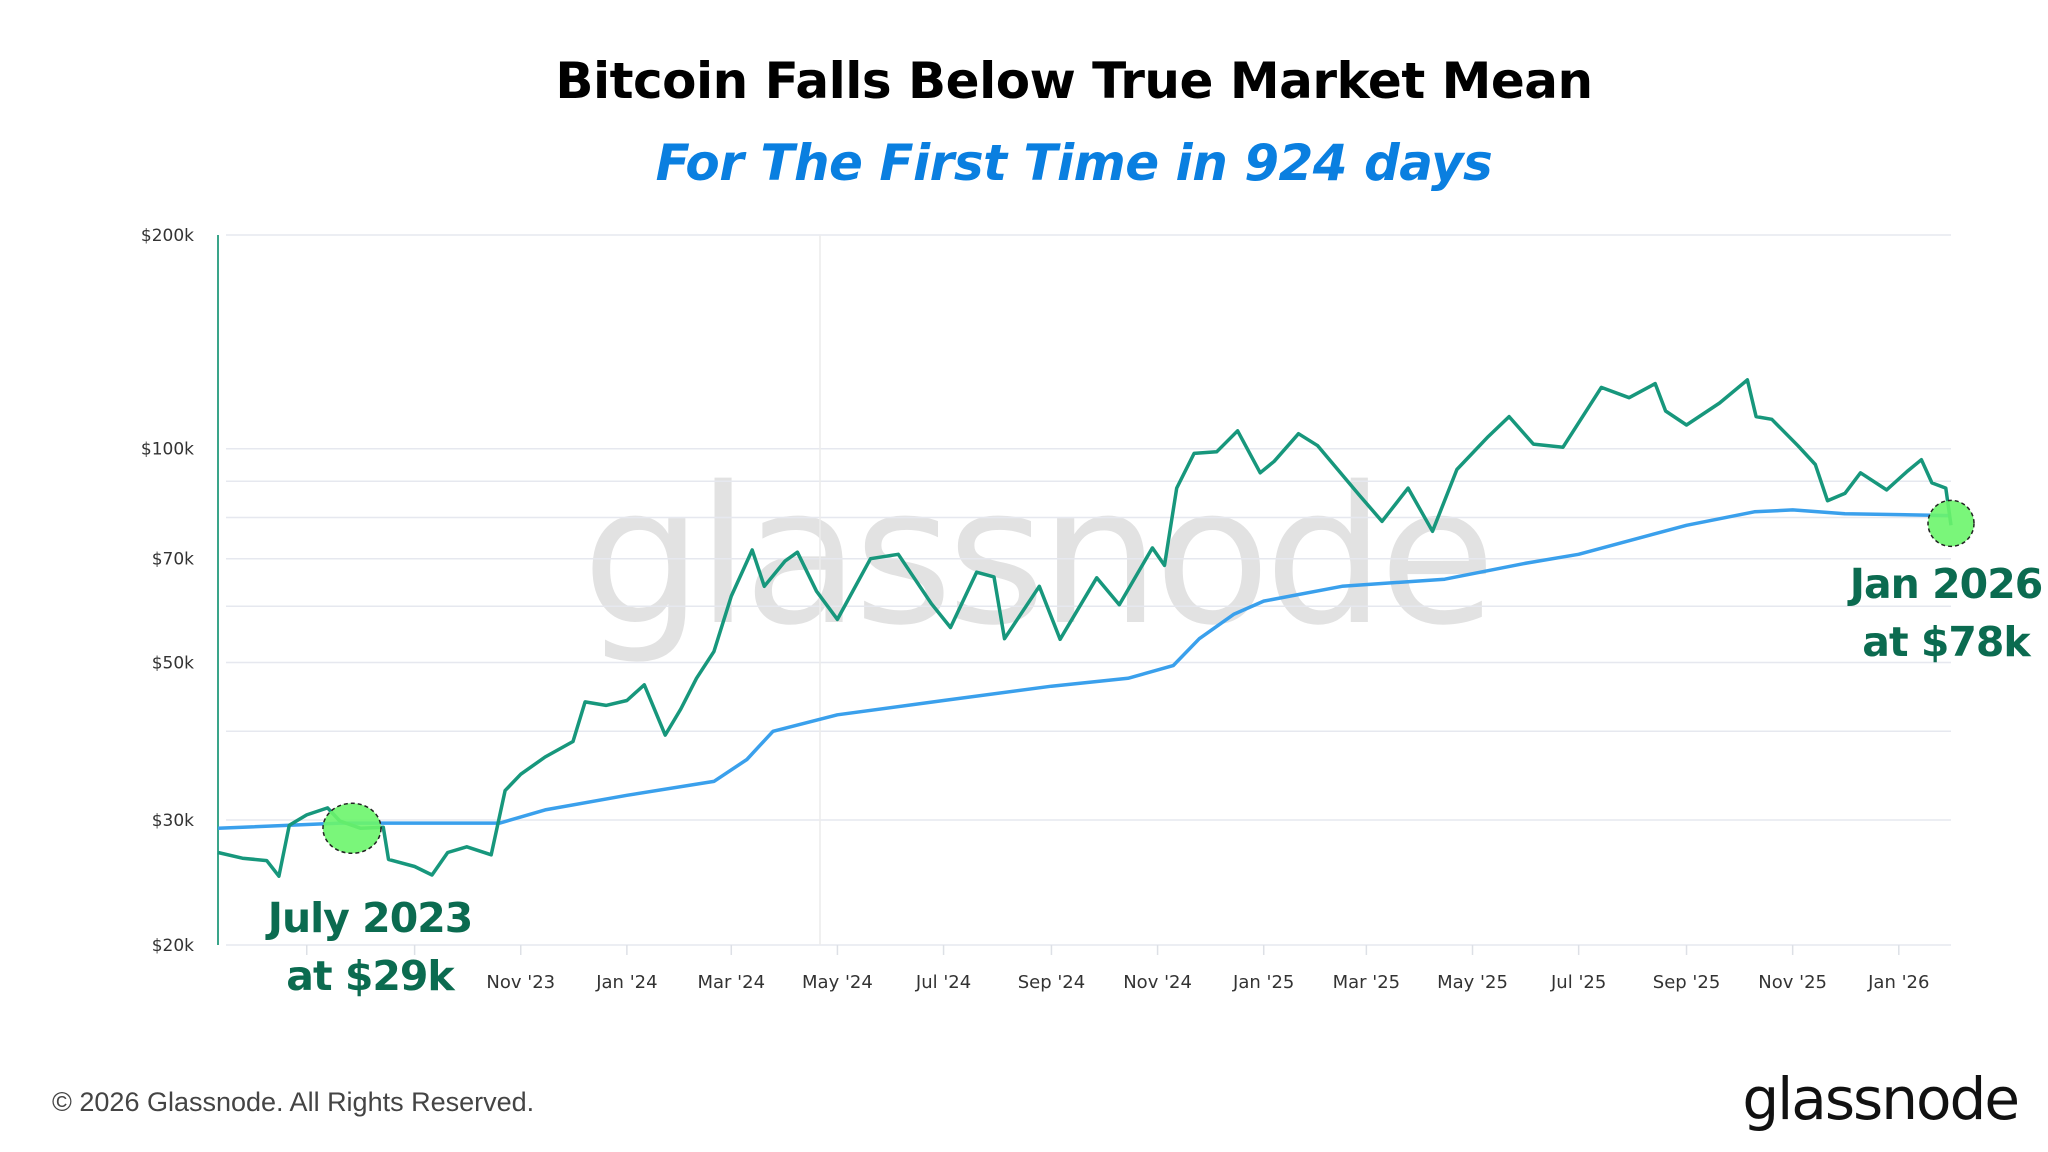 The image size is (2048, 1152). Describe the element at coordinates (167, 236) in the screenshot. I see `y-tick-label: $200k` at that location.